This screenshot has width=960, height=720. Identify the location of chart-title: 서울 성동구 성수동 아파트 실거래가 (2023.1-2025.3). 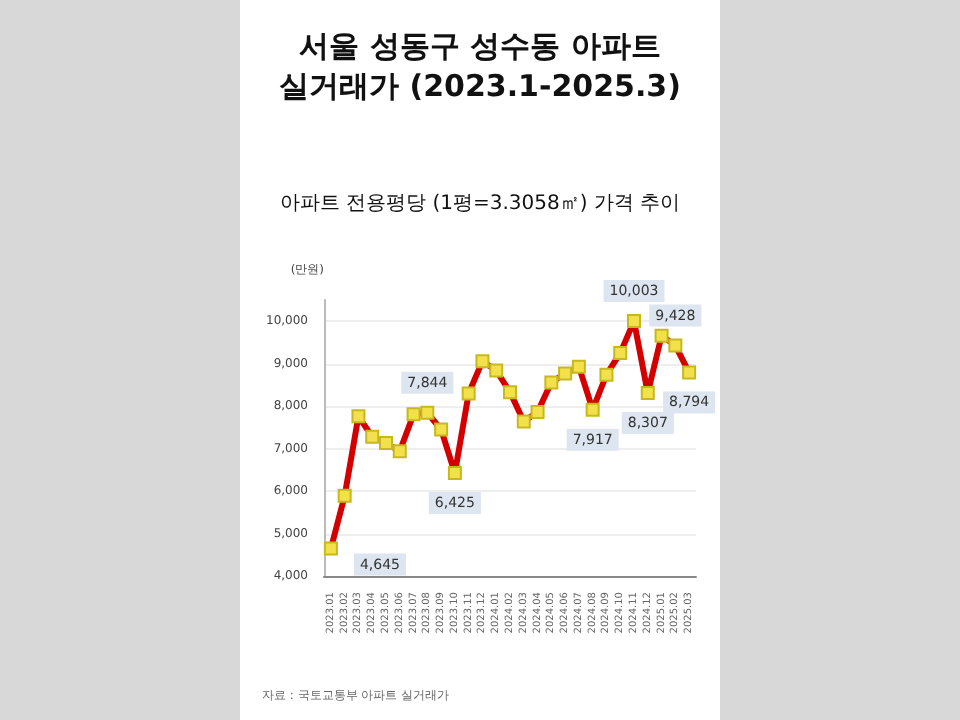
(480, 66).